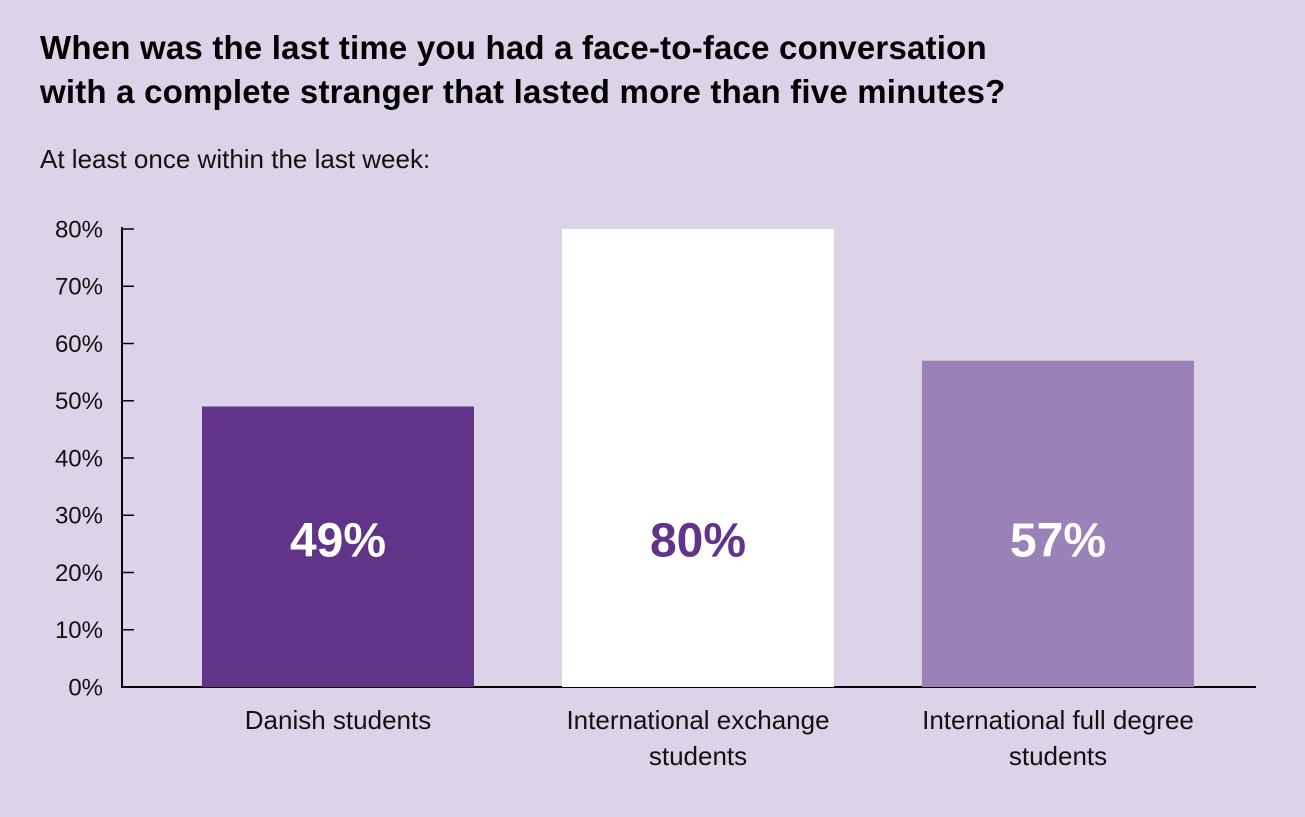  Describe the element at coordinates (338, 720) in the screenshot. I see `x-tick-label: Danish students` at that location.